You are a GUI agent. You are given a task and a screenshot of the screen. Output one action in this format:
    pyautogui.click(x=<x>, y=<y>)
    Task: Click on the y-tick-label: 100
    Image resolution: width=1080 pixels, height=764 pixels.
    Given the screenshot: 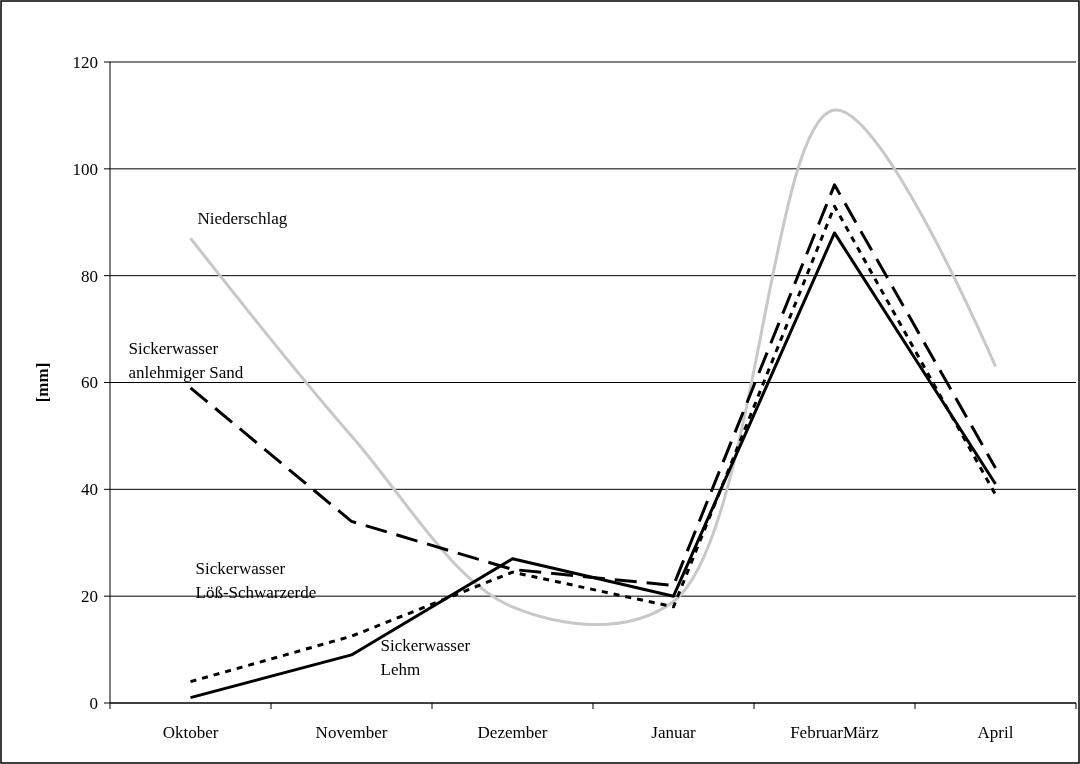 What is the action you would take?
    pyautogui.click(x=85, y=169)
    